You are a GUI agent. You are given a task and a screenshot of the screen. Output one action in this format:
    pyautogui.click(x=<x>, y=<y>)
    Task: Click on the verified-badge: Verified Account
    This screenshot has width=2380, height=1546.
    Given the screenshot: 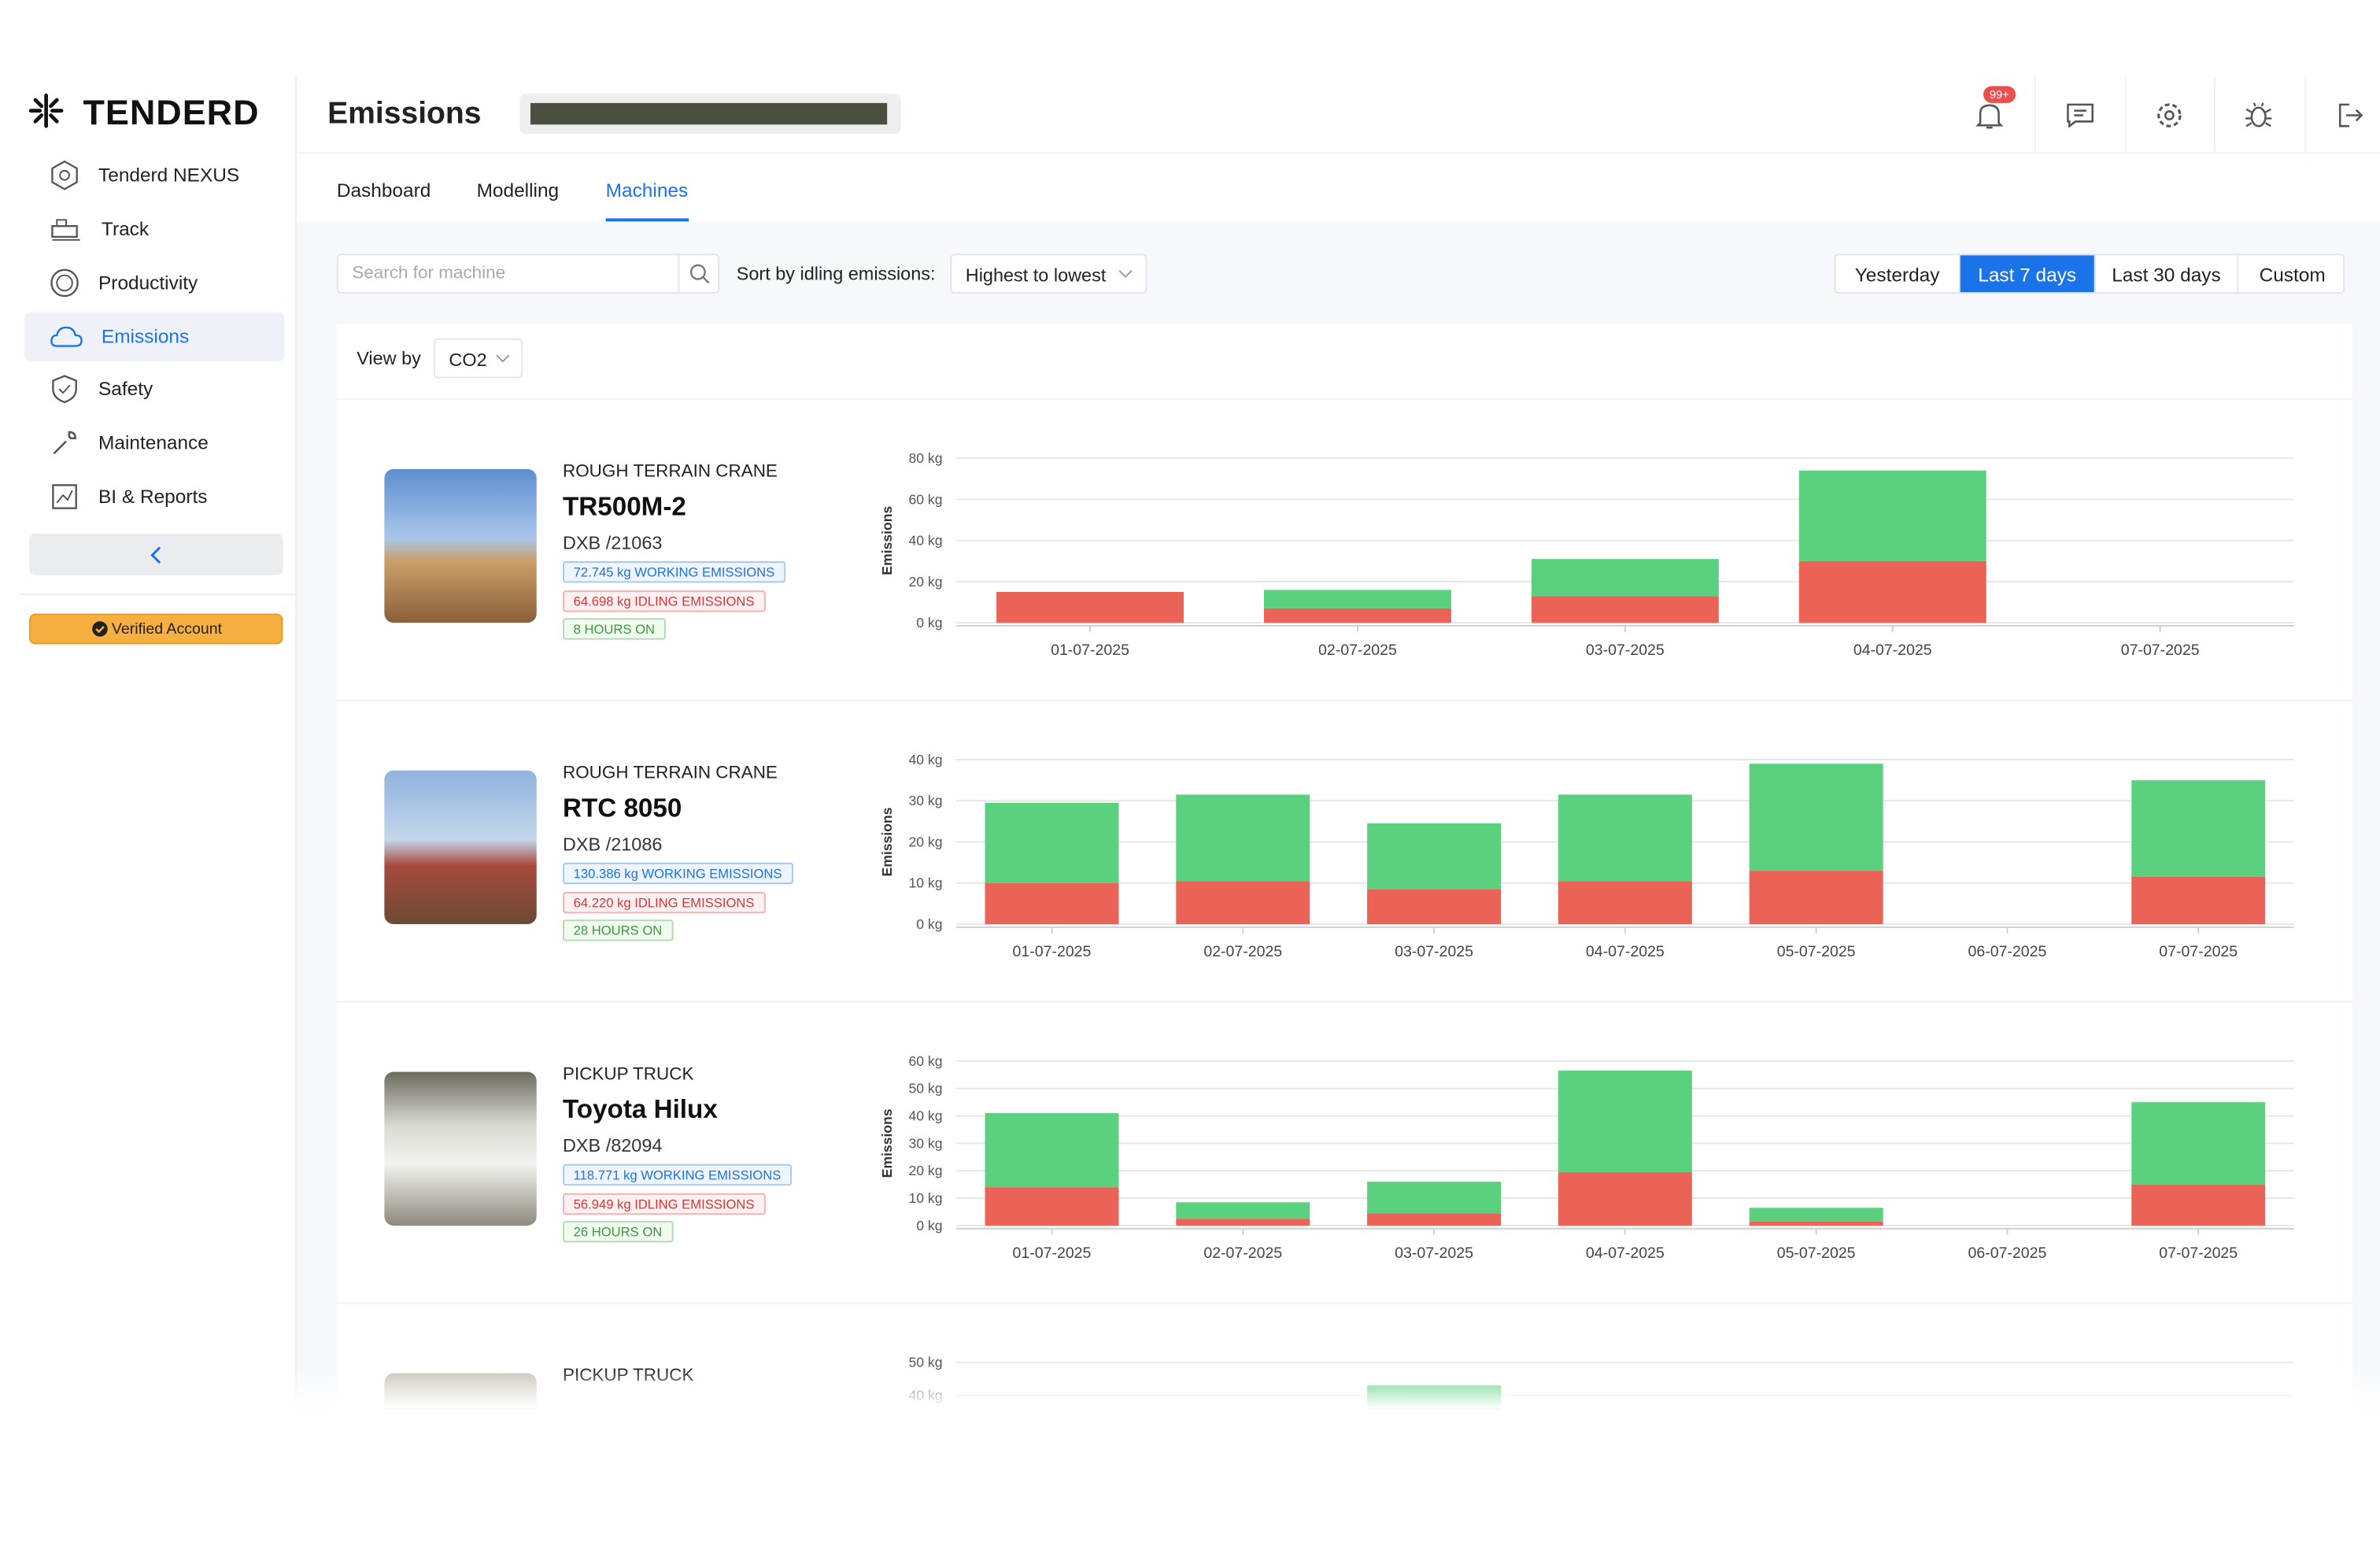 What is the action you would take?
    pyautogui.click(x=156, y=629)
    